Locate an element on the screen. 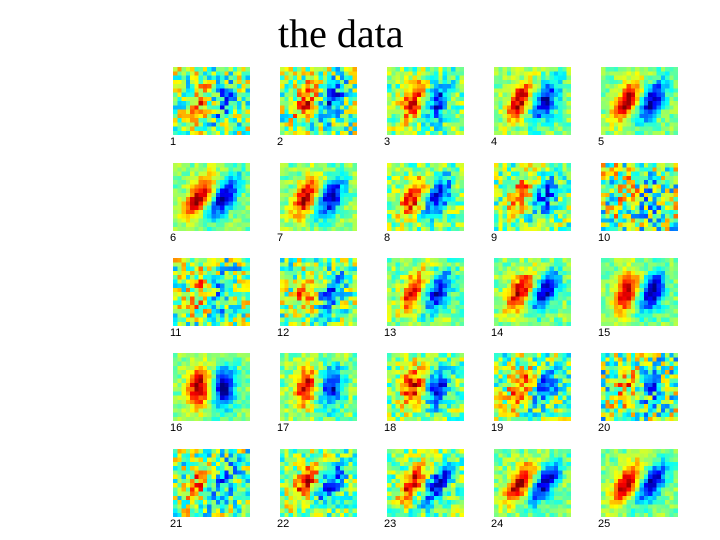 The width and height of the screenshot is (720, 540). data-panel: 10 is located at coordinates (645, 204).